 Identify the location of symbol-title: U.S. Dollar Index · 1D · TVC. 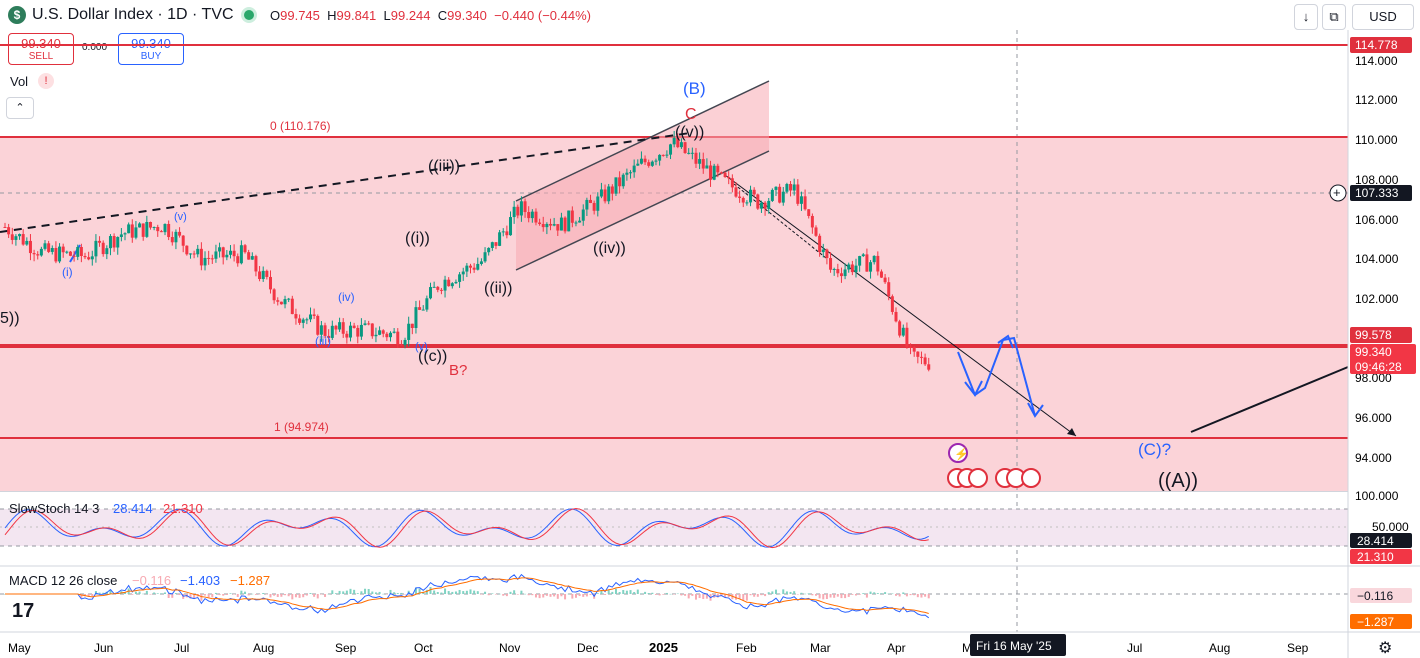
(133, 14).